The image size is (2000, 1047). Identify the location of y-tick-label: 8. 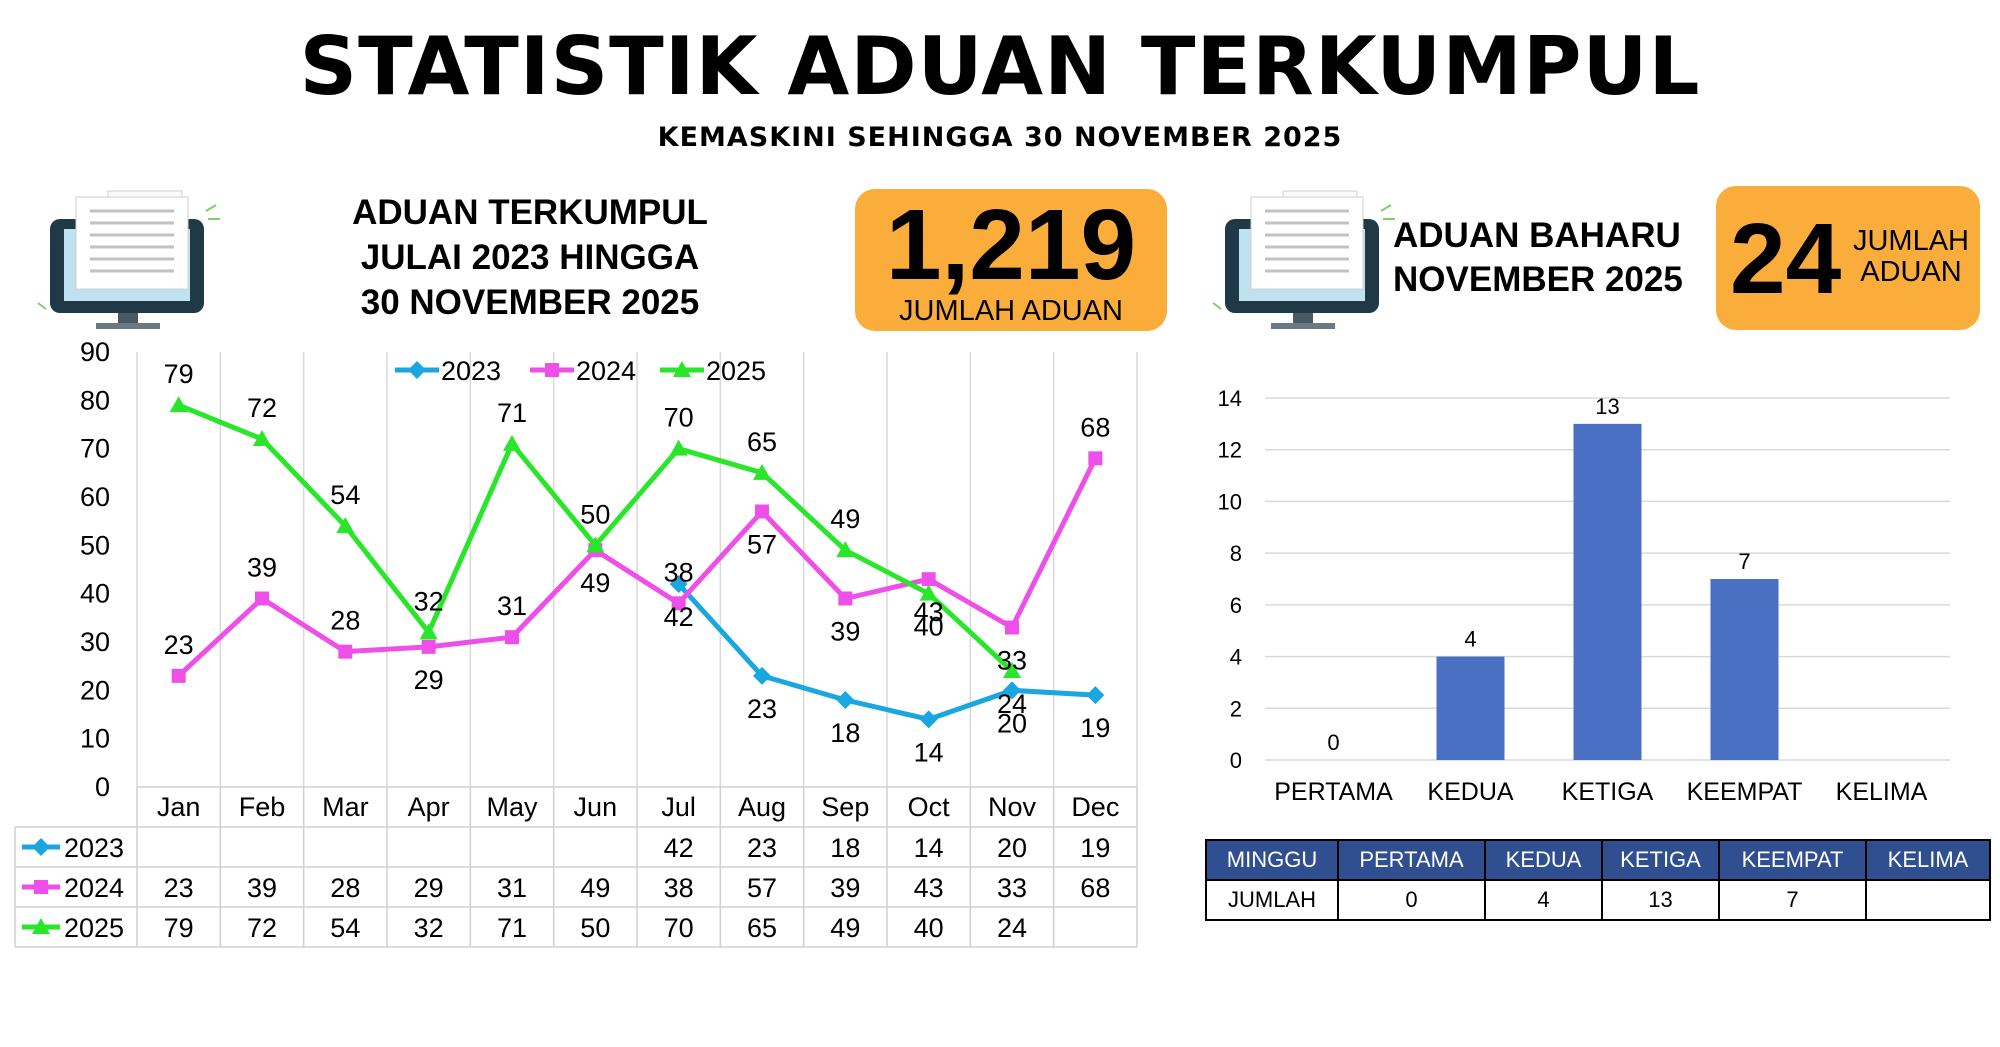
(1236, 553).